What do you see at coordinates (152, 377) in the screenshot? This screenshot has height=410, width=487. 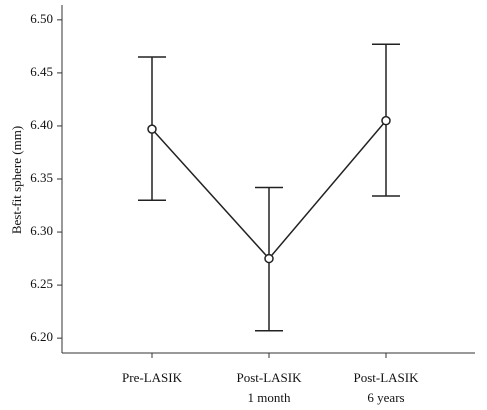 I see `x-tick-label: Pre-LASIK` at bounding box center [152, 377].